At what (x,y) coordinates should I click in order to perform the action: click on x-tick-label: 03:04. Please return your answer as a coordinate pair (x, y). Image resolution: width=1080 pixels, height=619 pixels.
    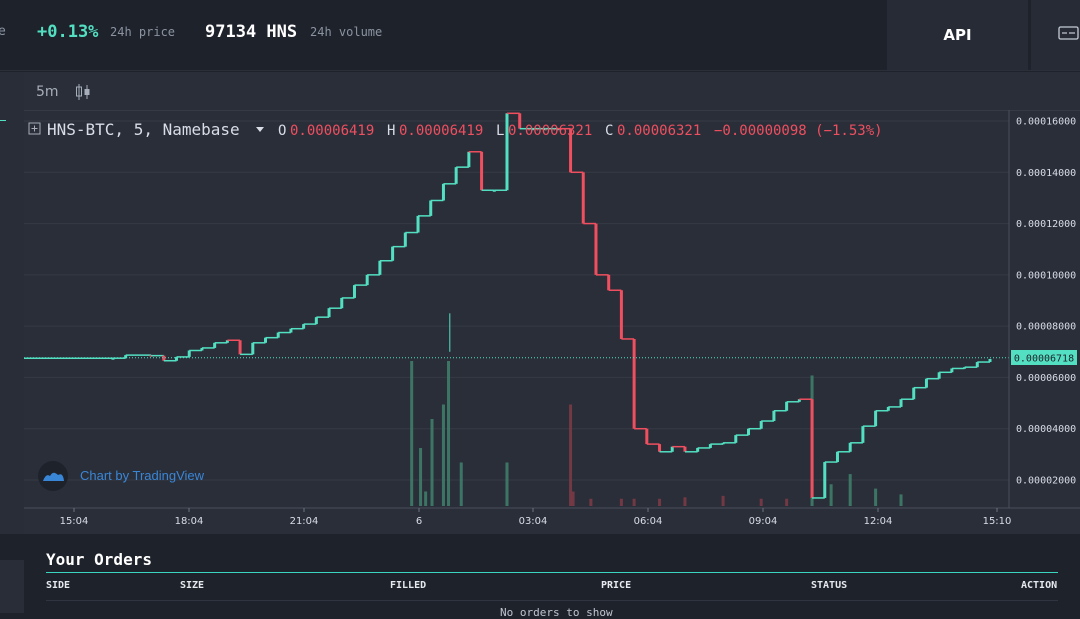
    Looking at the image, I should click on (533, 521).